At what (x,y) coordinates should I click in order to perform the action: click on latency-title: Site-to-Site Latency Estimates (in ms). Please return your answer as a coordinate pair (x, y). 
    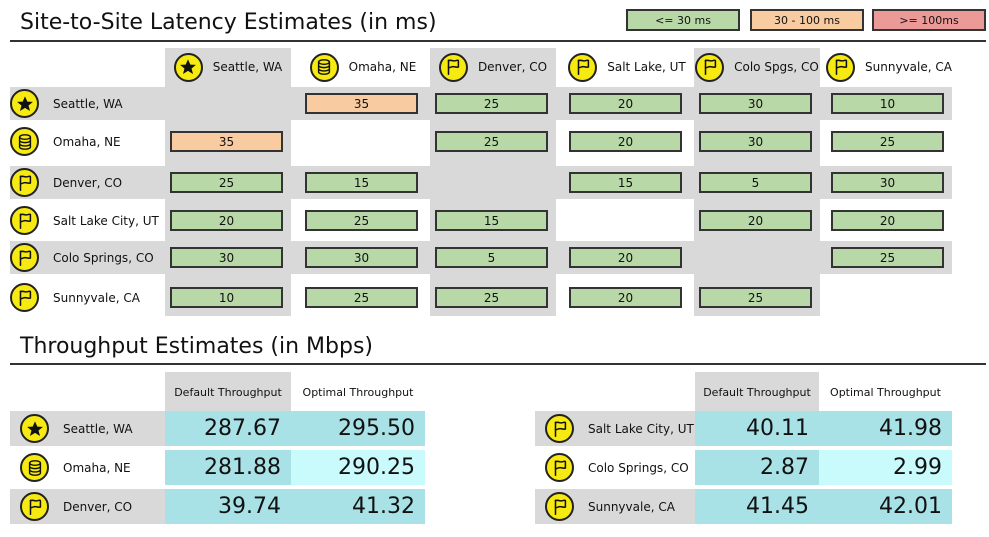
    Looking at the image, I should click on (228, 22).